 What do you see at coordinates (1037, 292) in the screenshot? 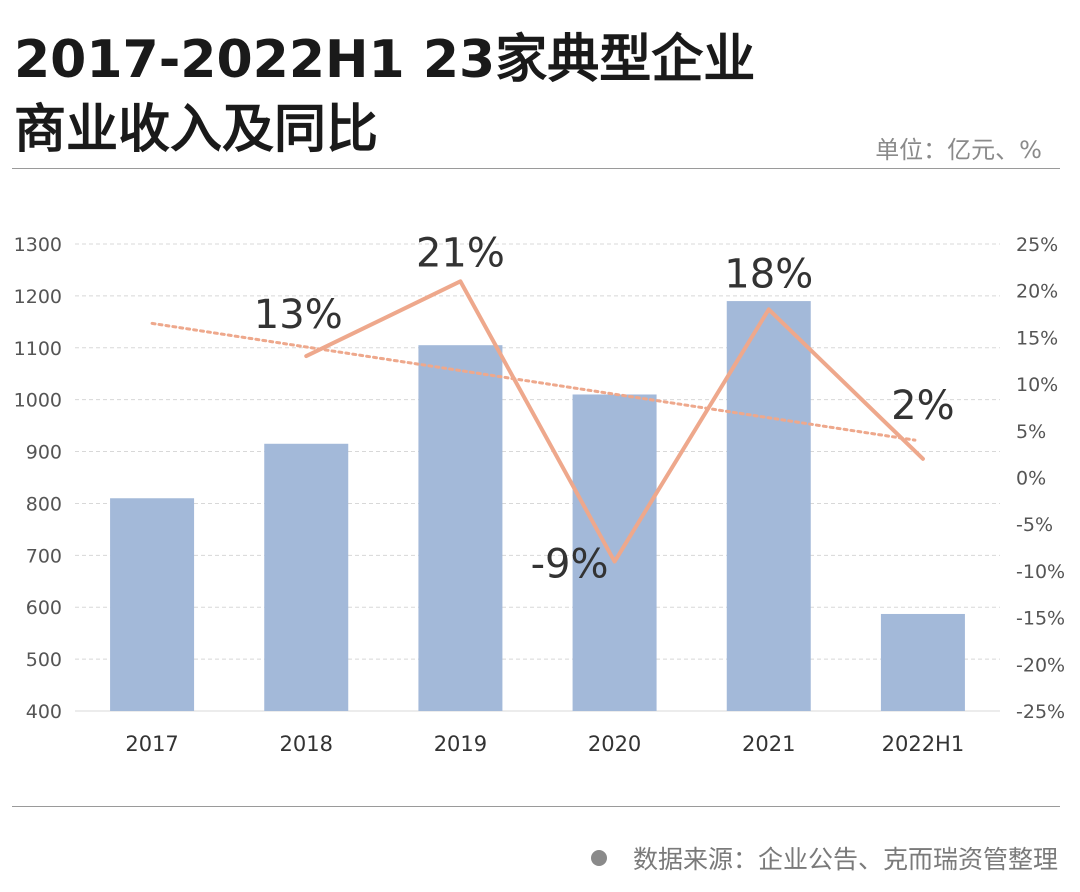
I see `right-axis-tick-label: 20%` at bounding box center [1037, 292].